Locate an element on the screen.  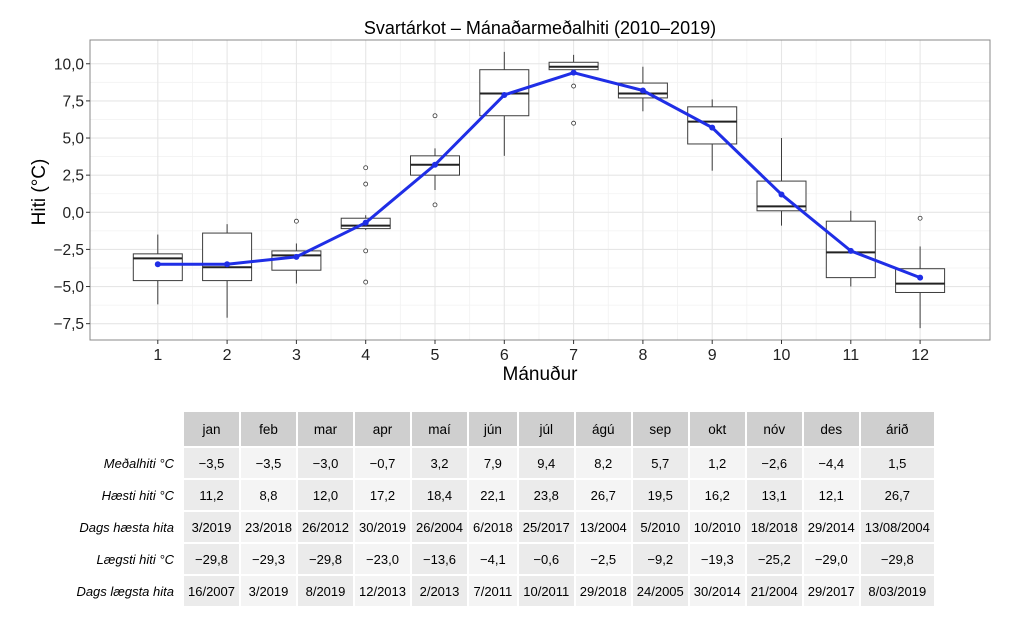
x-tick-label: 8 is located at coordinates (642, 355).